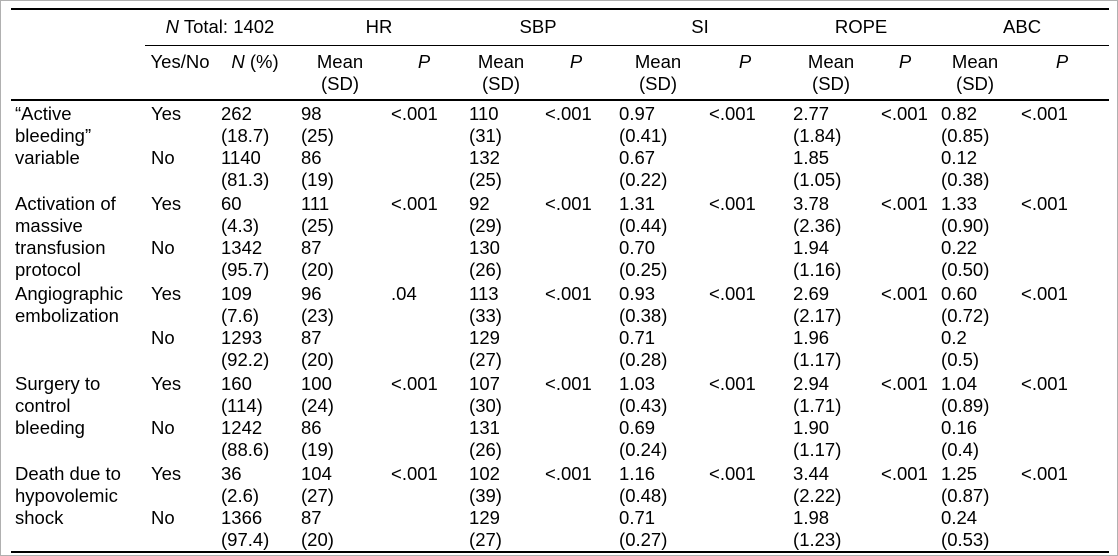 This screenshot has height=556, width=1118. I want to click on yes-no-cell: Yes No, so click(180, 506).